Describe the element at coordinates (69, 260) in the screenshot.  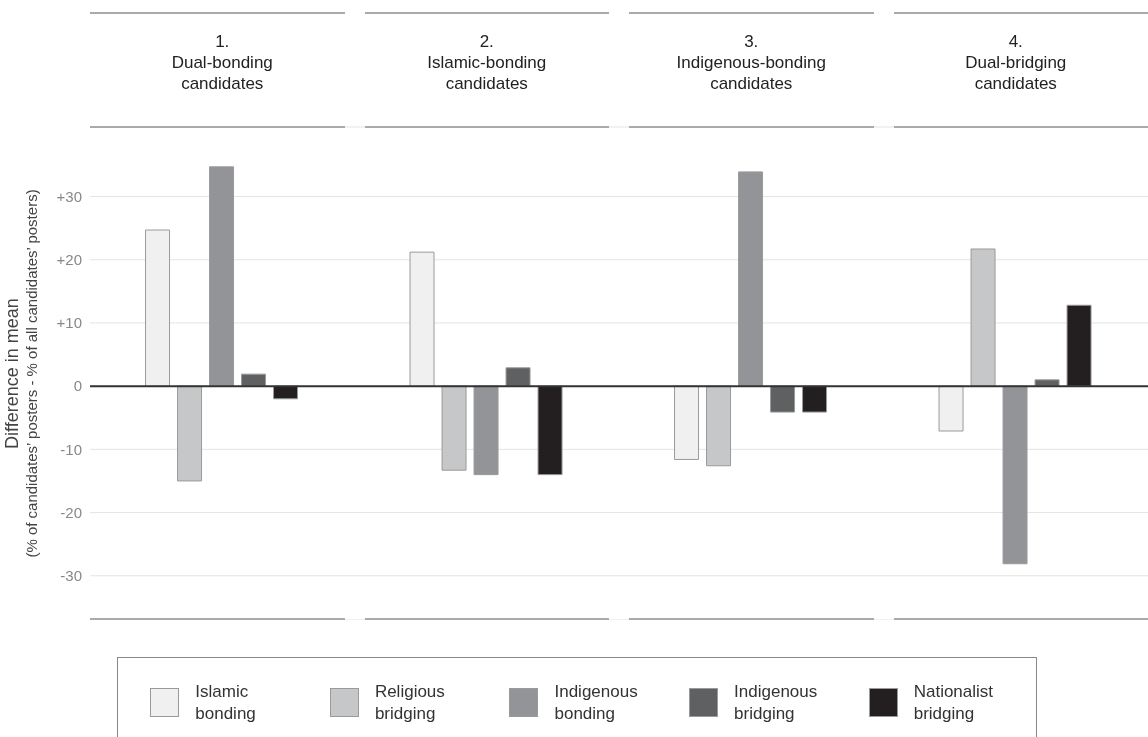
I see `y-tick-label: +20` at that location.